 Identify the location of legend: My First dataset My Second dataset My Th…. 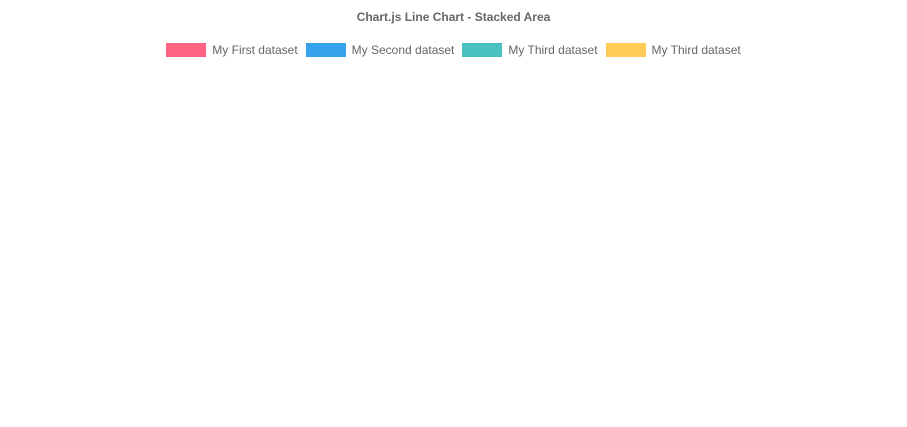
(453, 50).